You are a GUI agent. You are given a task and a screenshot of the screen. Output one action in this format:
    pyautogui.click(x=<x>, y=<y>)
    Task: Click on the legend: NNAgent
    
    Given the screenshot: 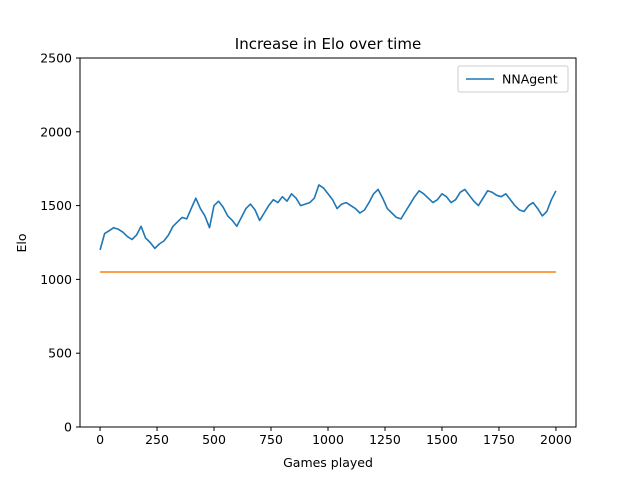 What is the action you would take?
    pyautogui.click(x=513, y=79)
    